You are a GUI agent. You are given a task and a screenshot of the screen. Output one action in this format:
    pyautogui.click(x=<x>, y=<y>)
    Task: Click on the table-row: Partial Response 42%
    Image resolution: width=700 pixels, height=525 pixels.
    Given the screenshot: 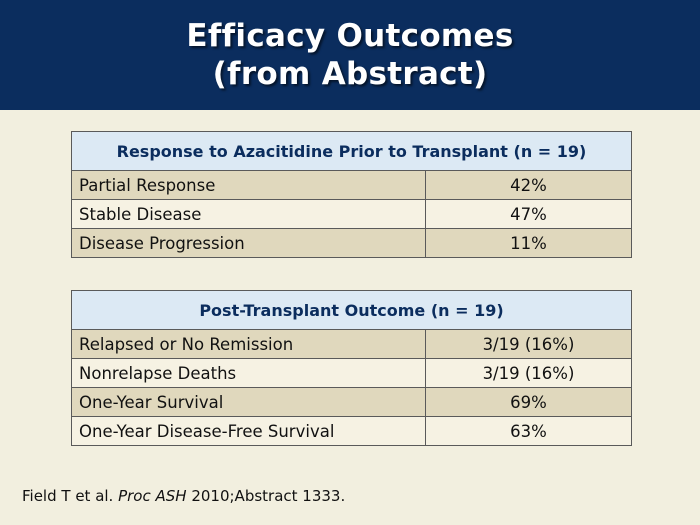 What is the action you would take?
    pyautogui.click(x=351, y=185)
    